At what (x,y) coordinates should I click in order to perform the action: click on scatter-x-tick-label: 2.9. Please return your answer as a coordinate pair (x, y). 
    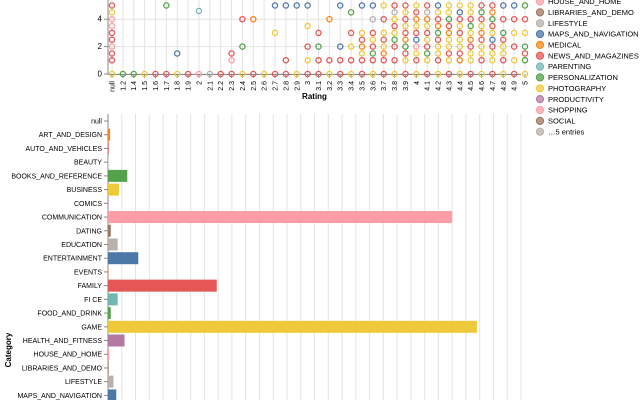
    Looking at the image, I should click on (297, 86).